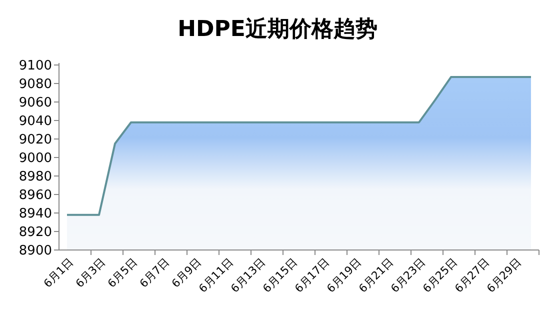 The width and height of the screenshot is (555, 316). Describe the element at coordinates (35, 158) in the screenshot. I see `y-tick-label: 9000` at that location.